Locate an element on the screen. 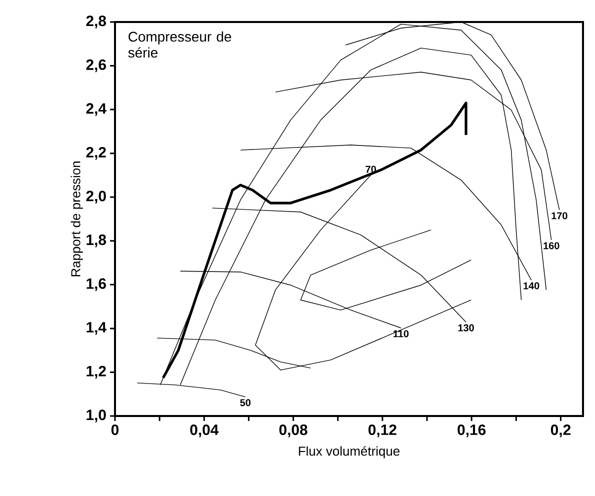 This screenshot has width=595, height=496. y-tick-label: 1,8 is located at coordinates (96, 241).